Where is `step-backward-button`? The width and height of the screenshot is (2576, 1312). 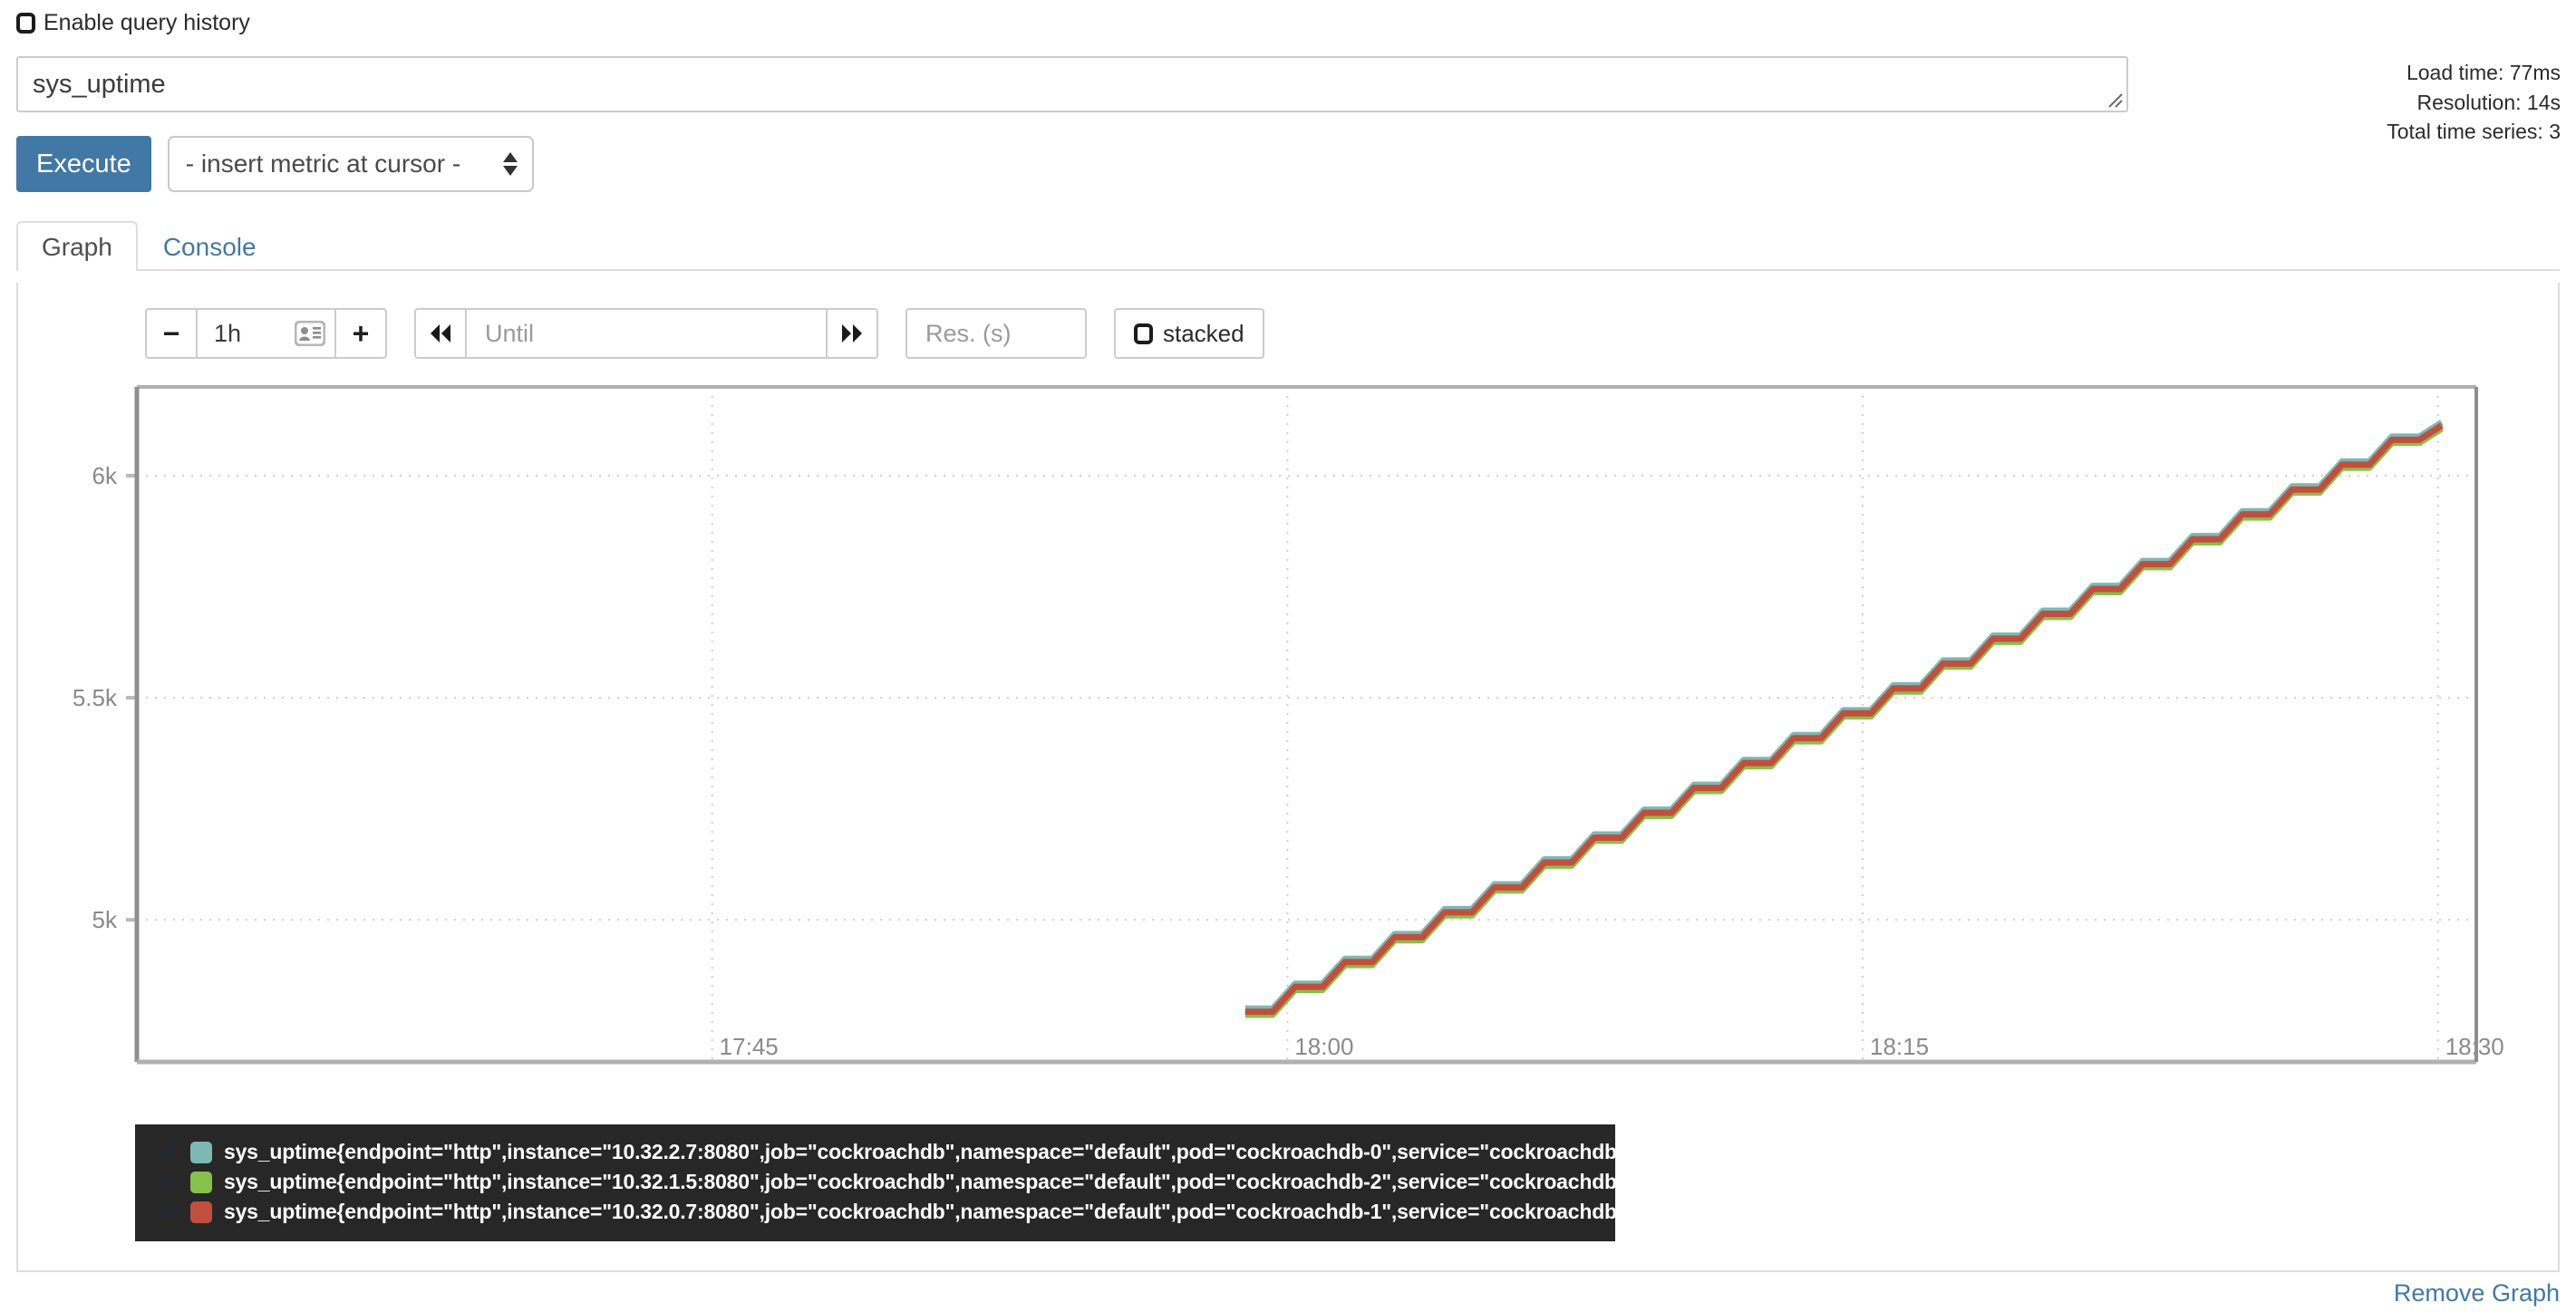
step-backward-button is located at coordinates (440, 334).